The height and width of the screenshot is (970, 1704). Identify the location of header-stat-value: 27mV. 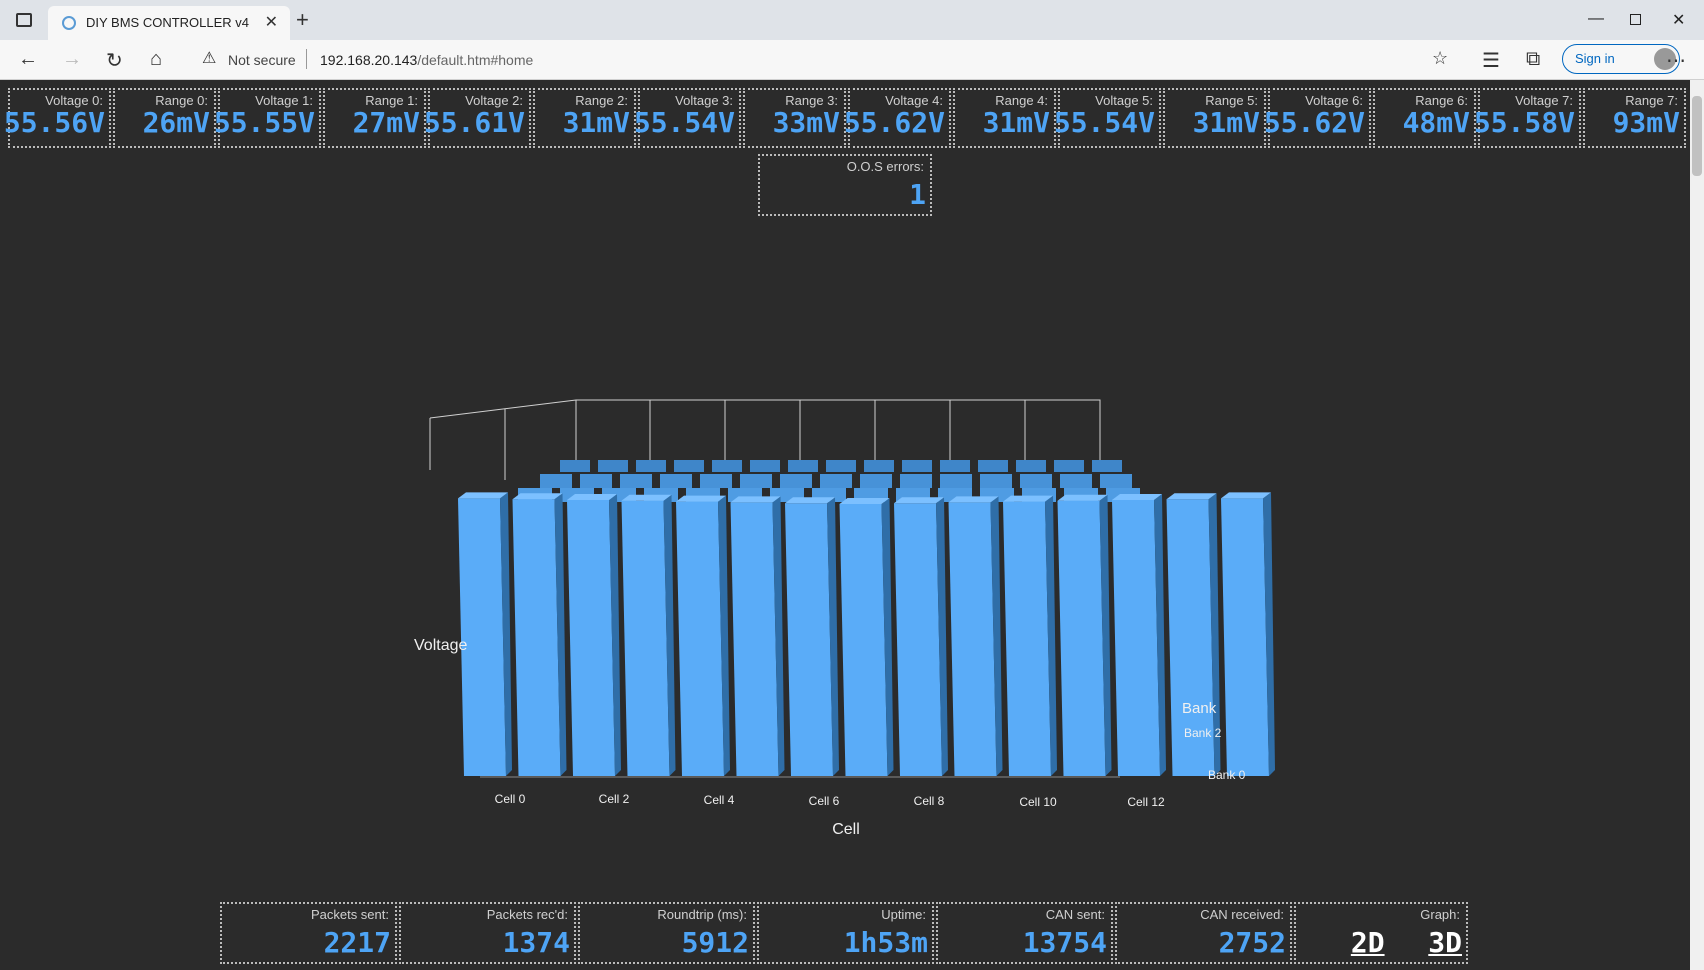
(386, 122).